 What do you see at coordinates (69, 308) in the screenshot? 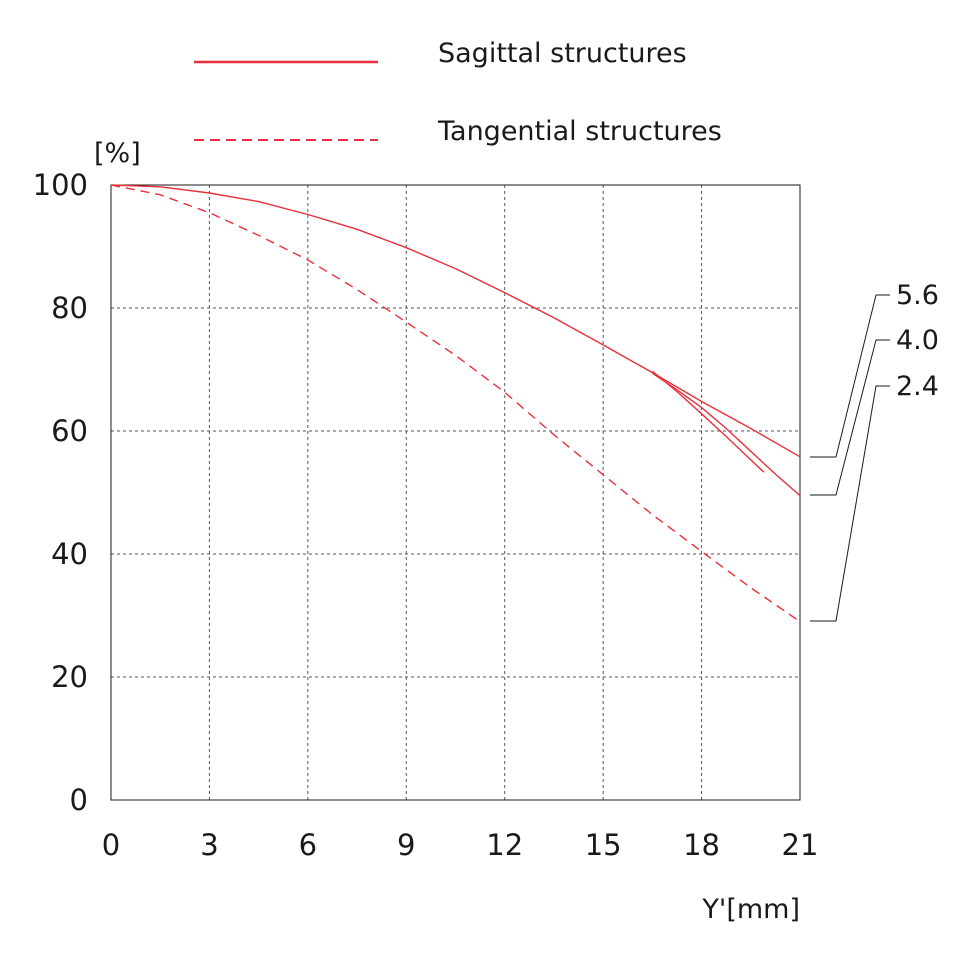
I see `y-tick-label-80: 80` at bounding box center [69, 308].